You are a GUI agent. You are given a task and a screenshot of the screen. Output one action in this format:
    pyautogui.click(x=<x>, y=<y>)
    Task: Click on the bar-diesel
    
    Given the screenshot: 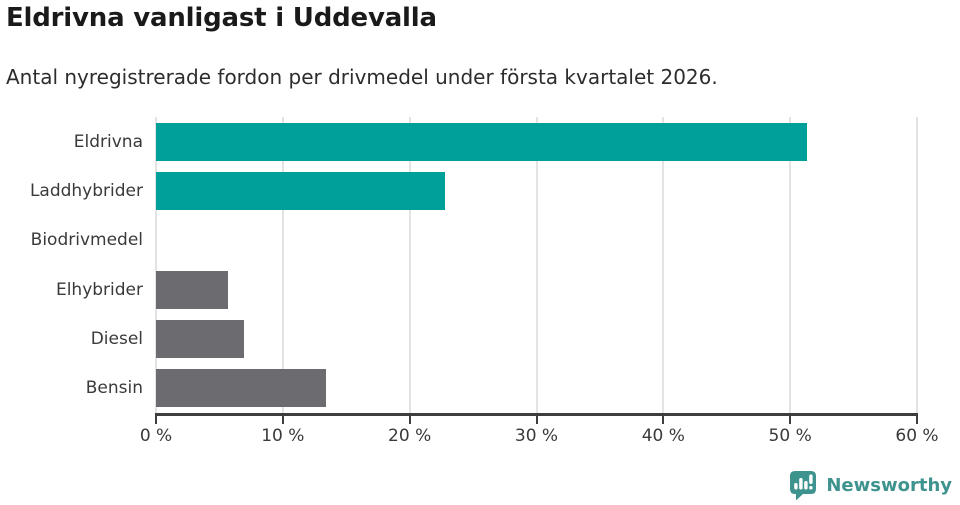 What is the action you would take?
    pyautogui.click(x=200, y=338)
    